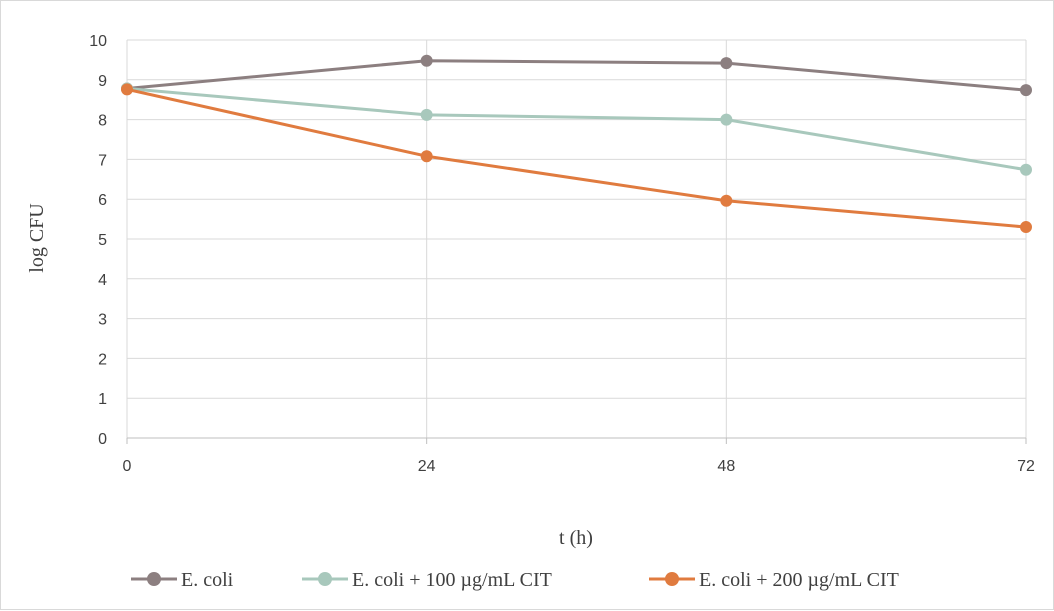  What do you see at coordinates (102, 121) in the screenshot?
I see `y-tick-label: 8` at bounding box center [102, 121].